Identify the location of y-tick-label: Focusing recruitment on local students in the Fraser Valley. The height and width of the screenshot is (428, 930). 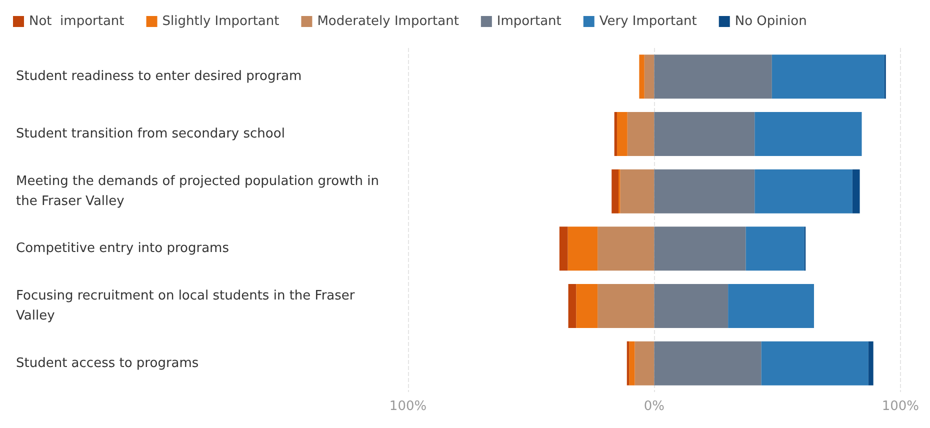
(187, 306).